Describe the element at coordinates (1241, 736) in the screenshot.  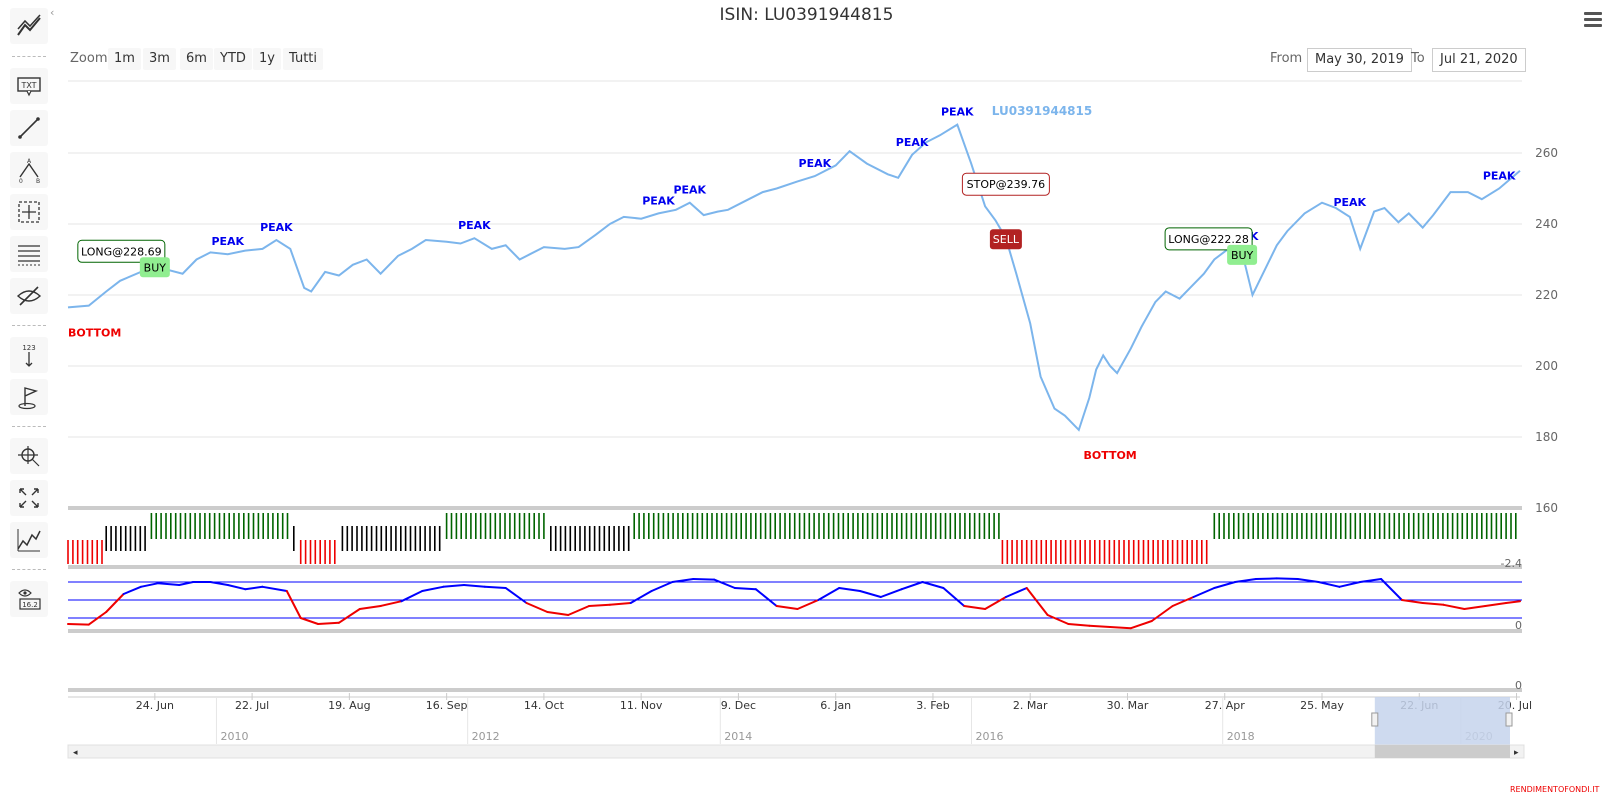
I see `navigator-year-label: 2018` at that location.